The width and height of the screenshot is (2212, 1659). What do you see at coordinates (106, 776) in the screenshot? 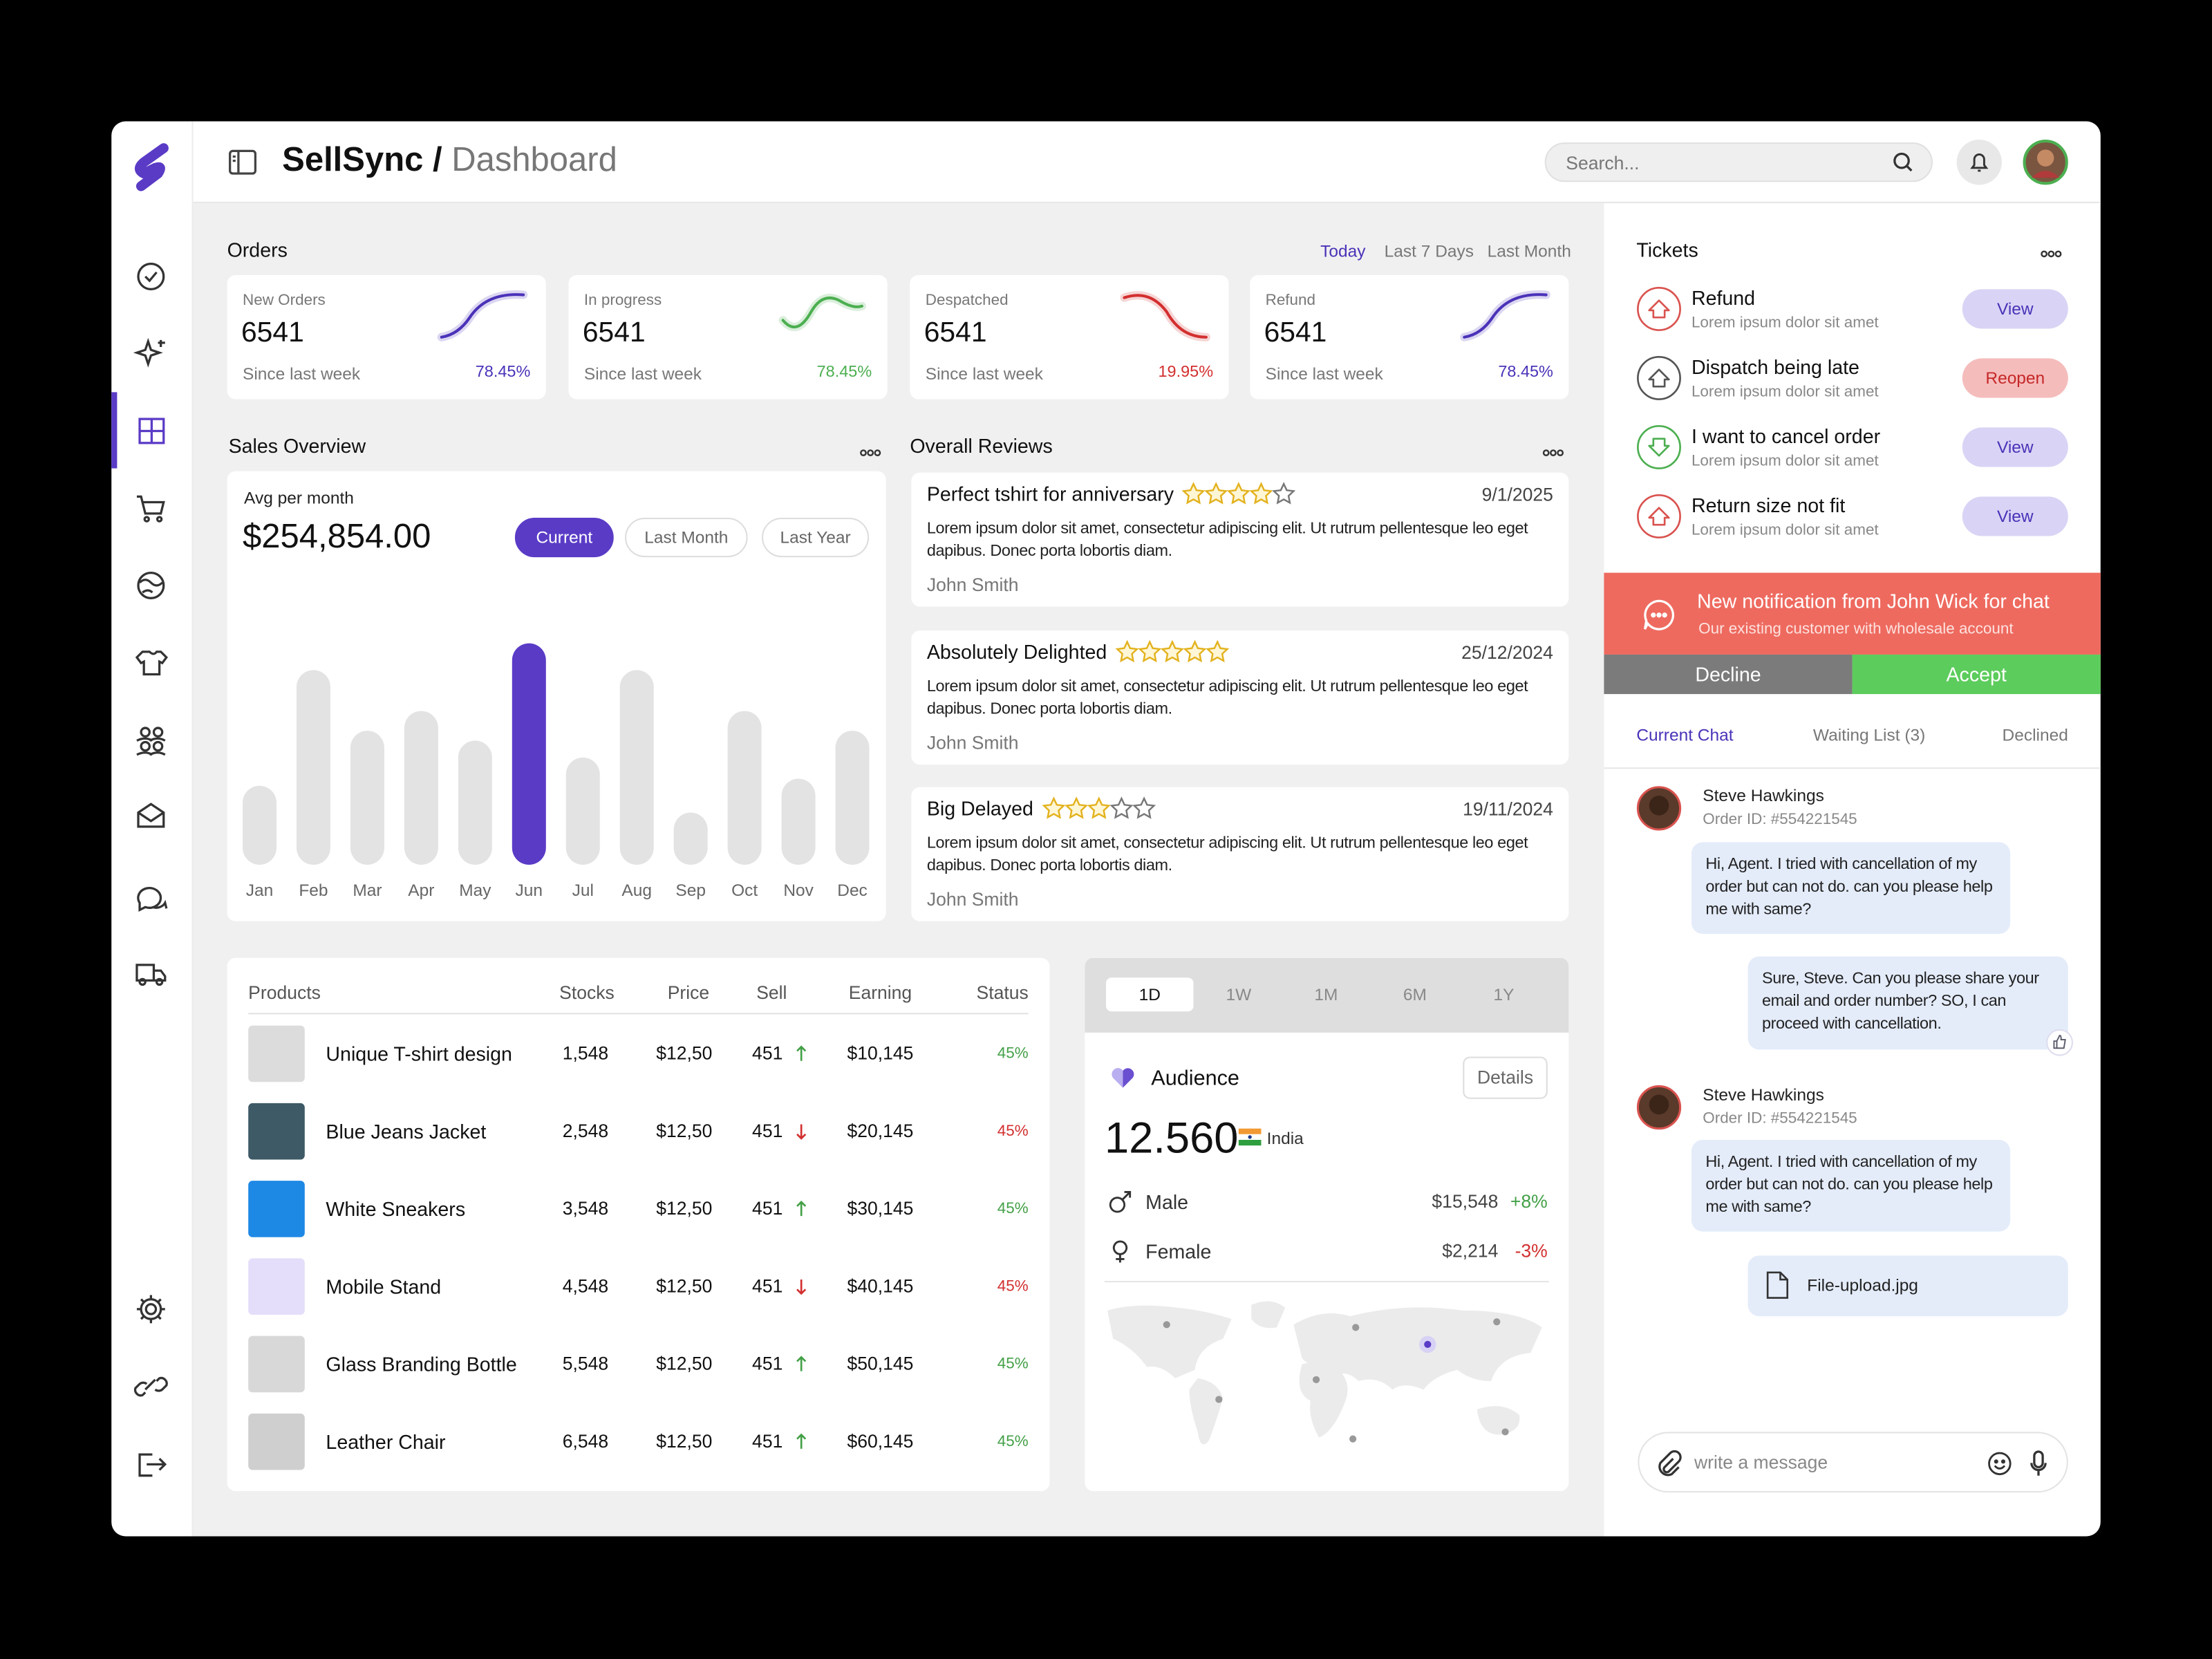
I see `sidebar-icons` at bounding box center [106, 776].